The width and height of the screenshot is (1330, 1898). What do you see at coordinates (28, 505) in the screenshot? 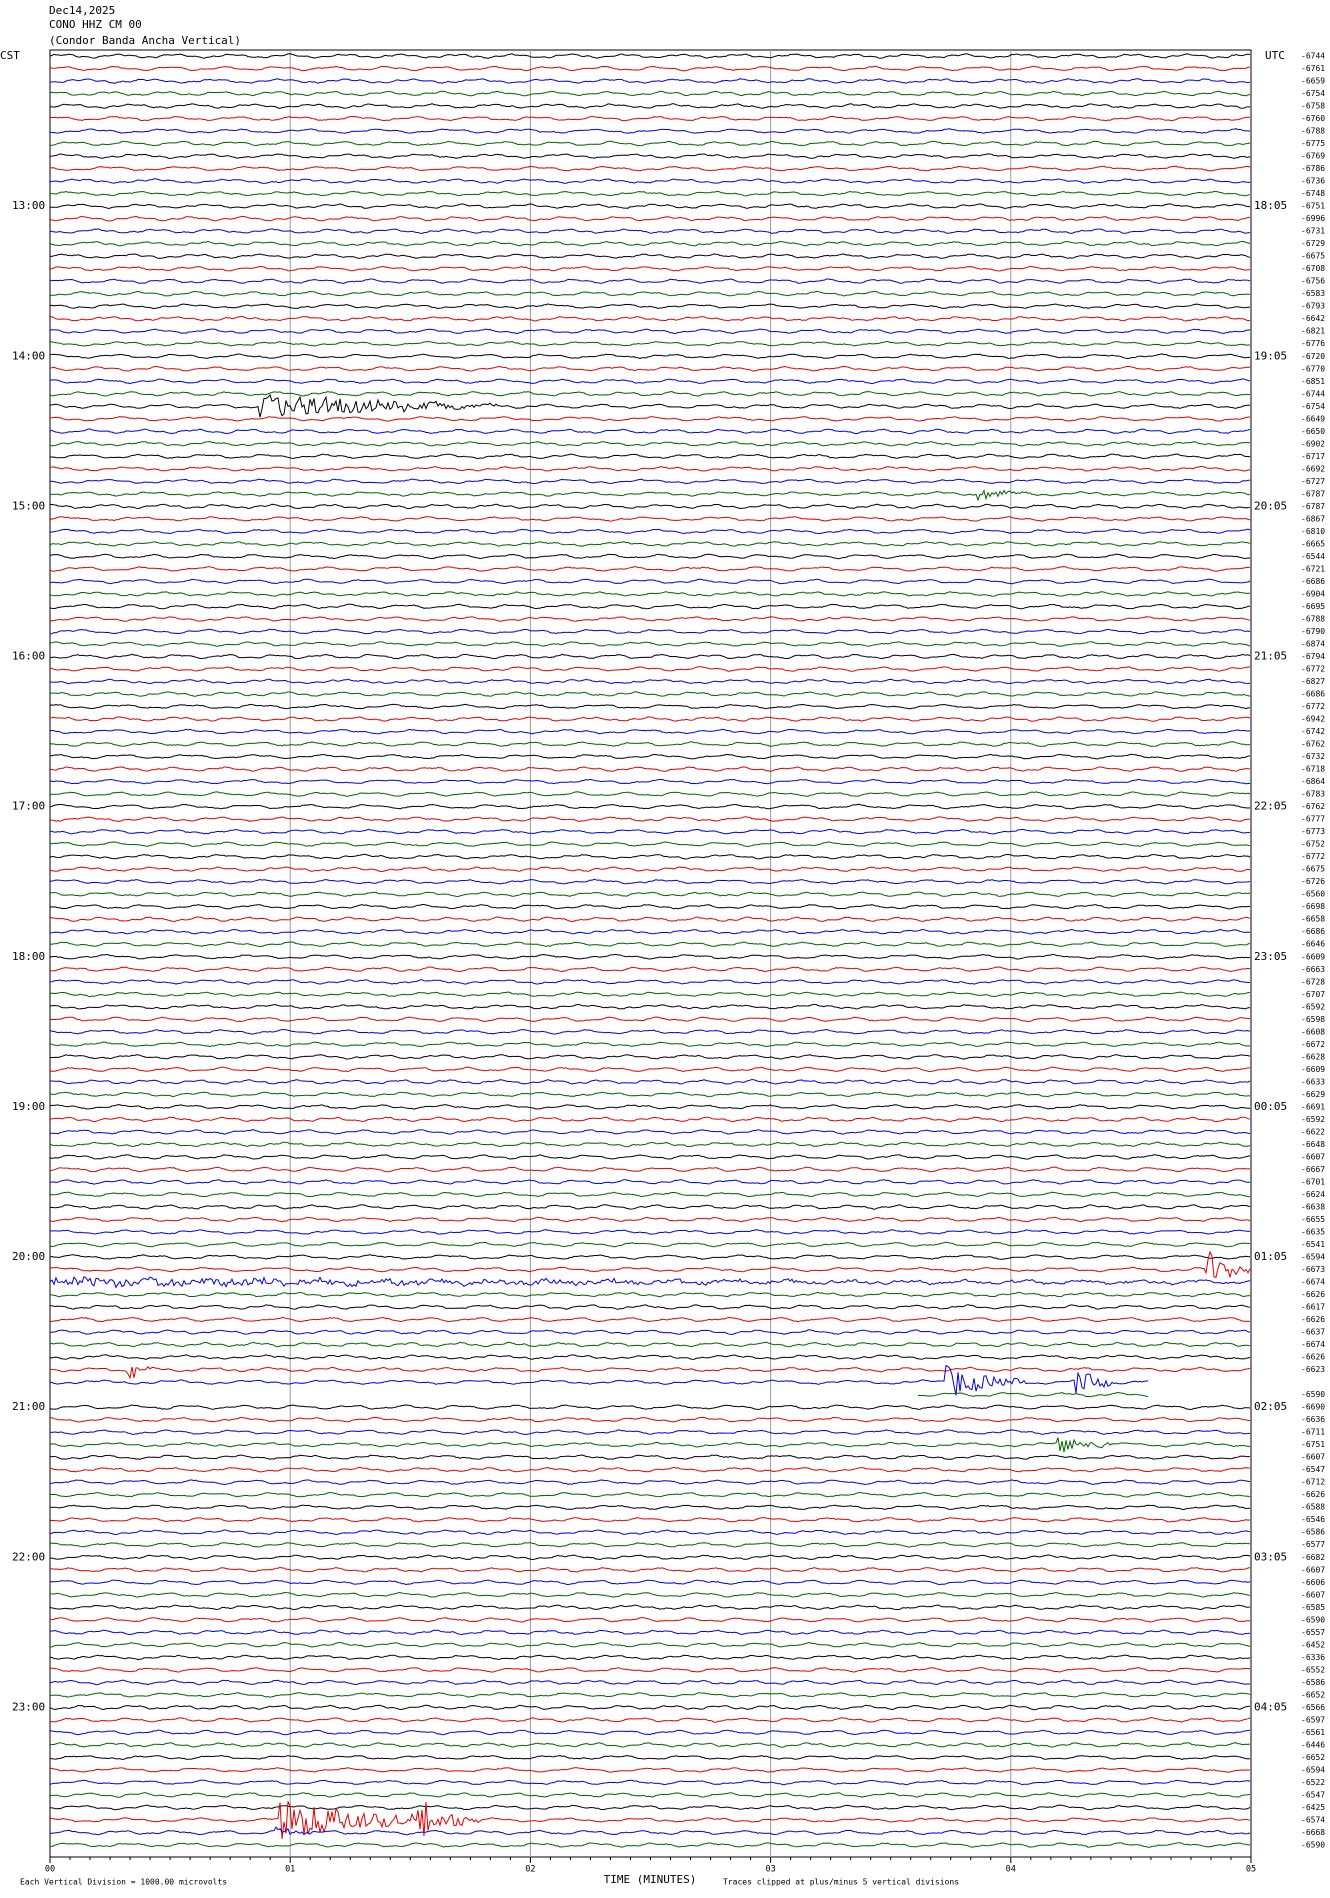
I see `left-time-label: 15:00` at bounding box center [28, 505].